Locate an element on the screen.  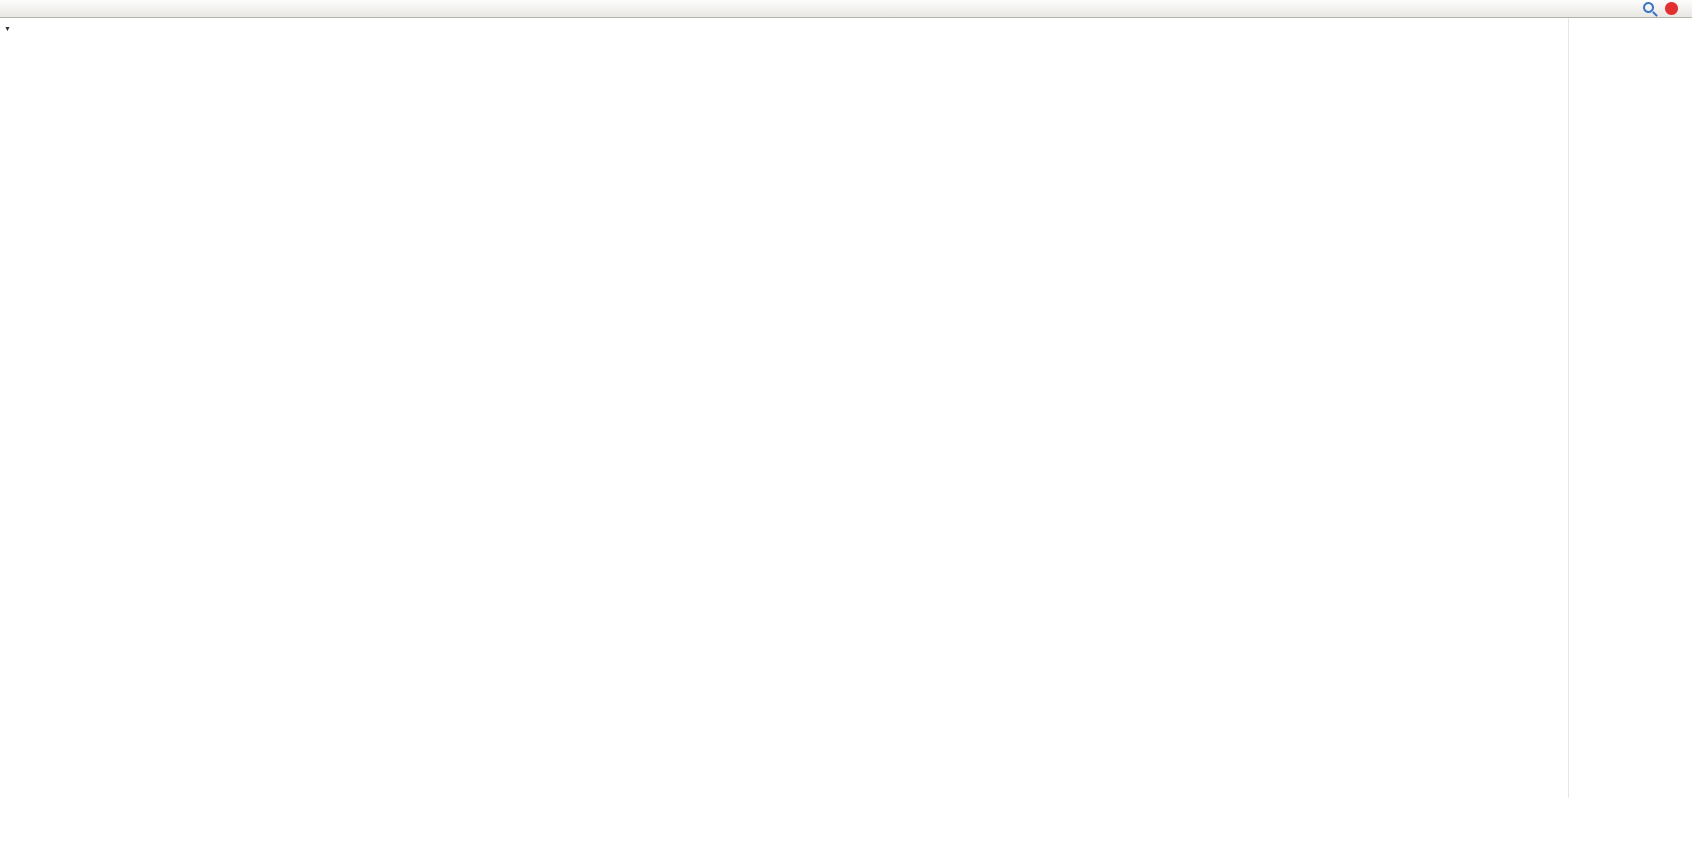
macd-indicator-label is located at coordinates (11, 561).